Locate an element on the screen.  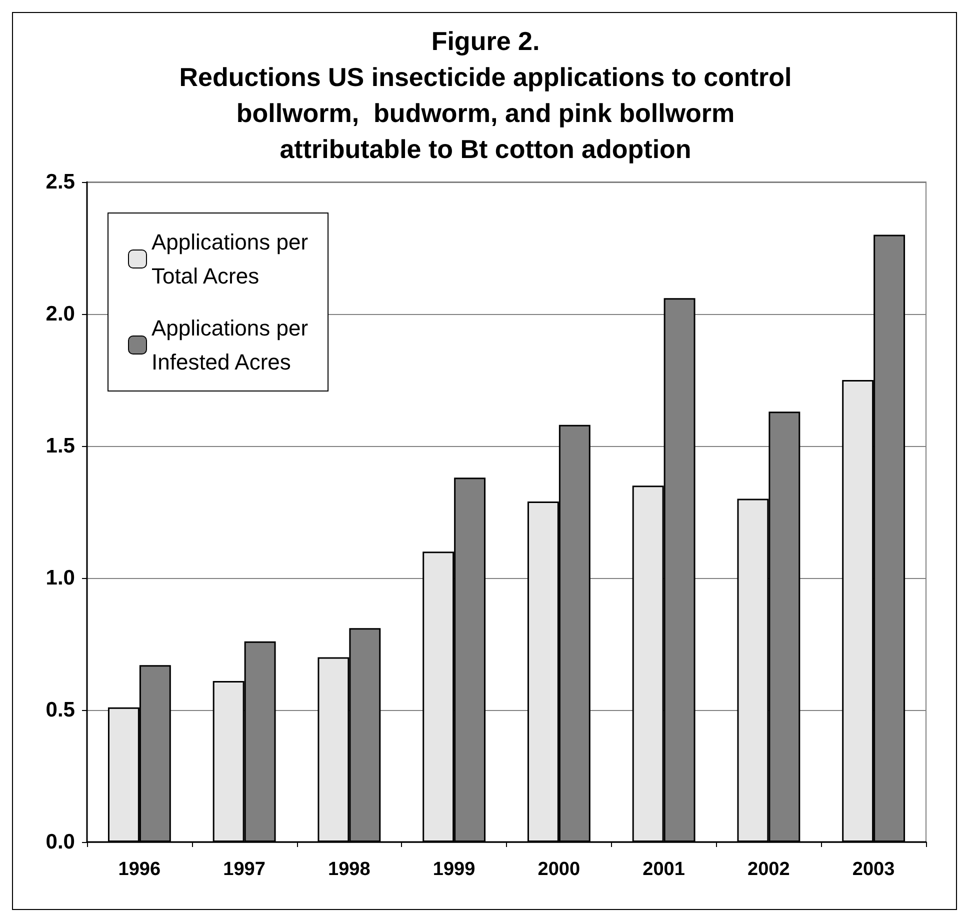
x-tick-label: 2001 is located at coordinates (664, 869).